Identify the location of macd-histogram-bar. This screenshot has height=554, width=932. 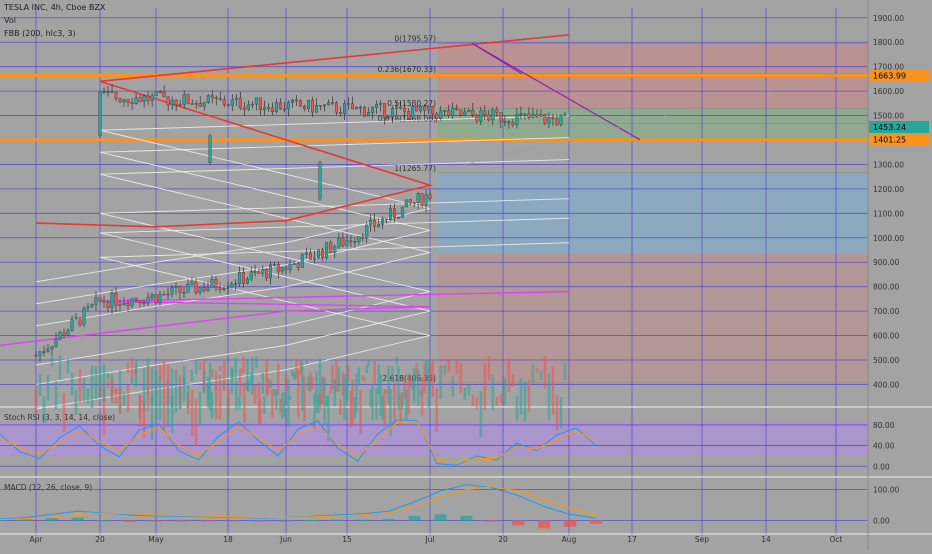
(466, 518).